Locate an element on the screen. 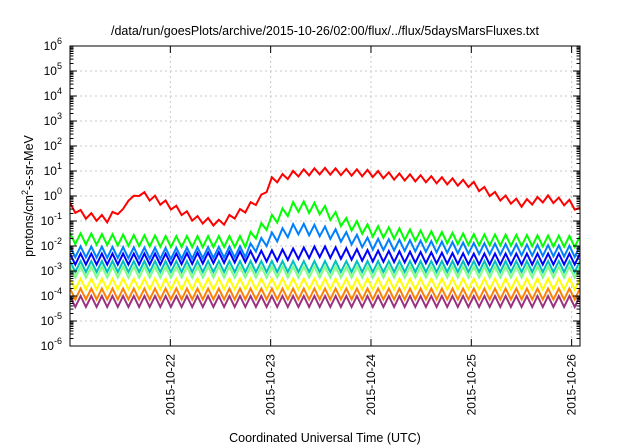  y-tick-label: 10⁶ is located at coordinates (53, 44).